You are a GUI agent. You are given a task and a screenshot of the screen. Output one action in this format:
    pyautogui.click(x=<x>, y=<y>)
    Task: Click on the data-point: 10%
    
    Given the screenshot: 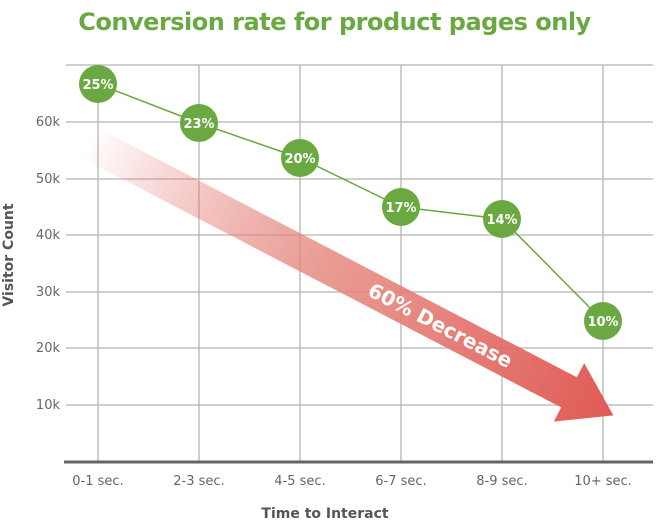 What is the action you would take?
    pyautogui.click(x=603, y=321)
    